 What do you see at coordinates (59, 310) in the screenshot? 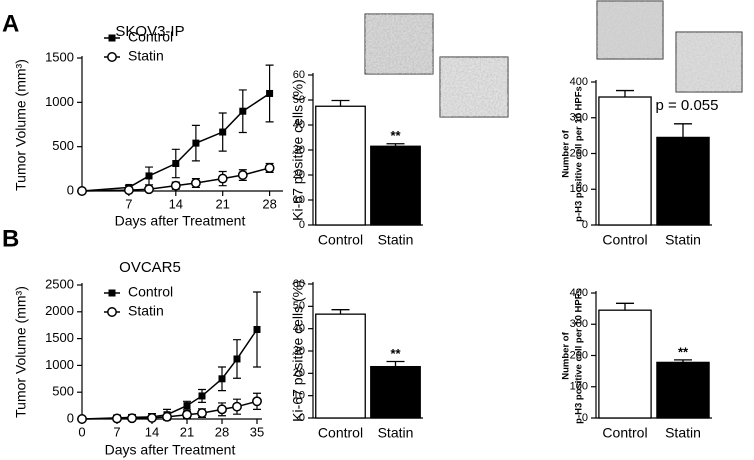
I see `y-tick-label: 2000` at bounding box center [59, 310].